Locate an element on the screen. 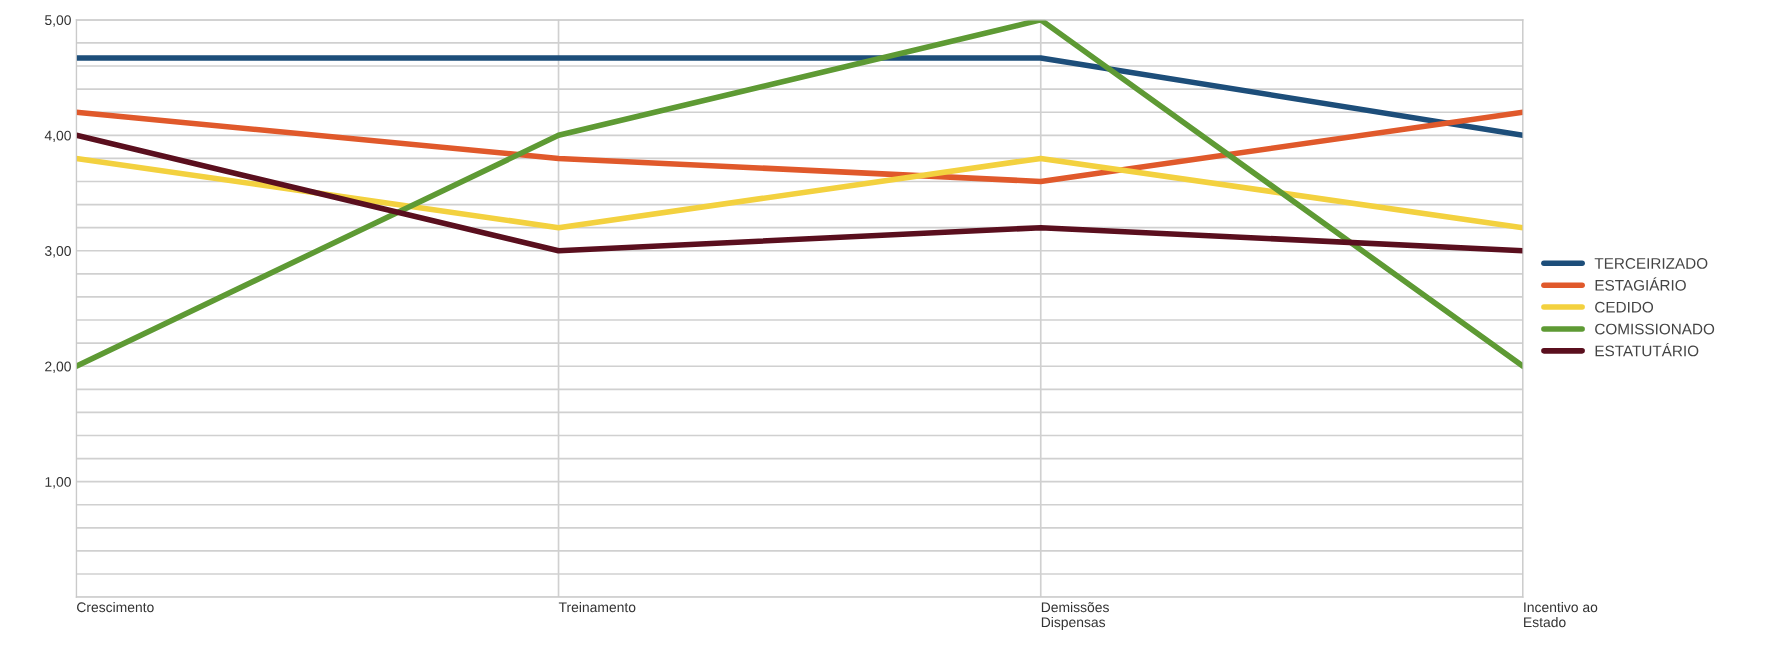 The height and width of the screenshot is (662, 1775). x-tick-label: Incentivo ao Estado is located at coordinates (1561, 614).